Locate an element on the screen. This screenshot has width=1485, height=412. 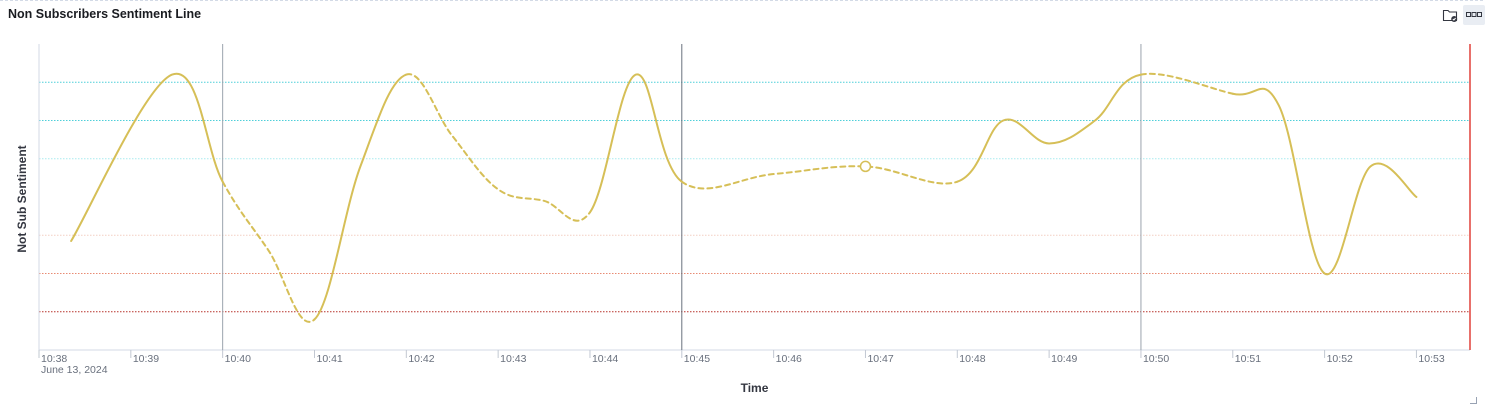
x-tick-label: 10:41 is located at coordinates (329, 359).